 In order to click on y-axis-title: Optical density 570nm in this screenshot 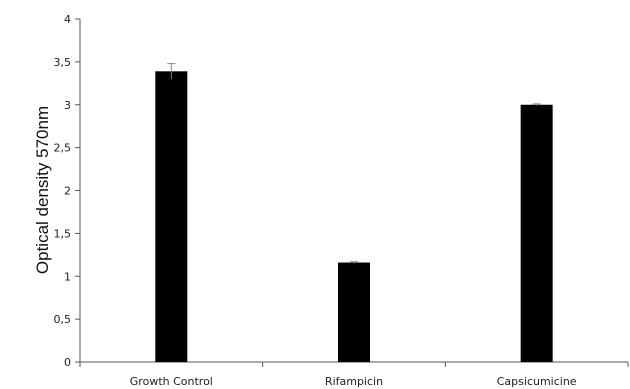, I will do `click(42, 190)`.